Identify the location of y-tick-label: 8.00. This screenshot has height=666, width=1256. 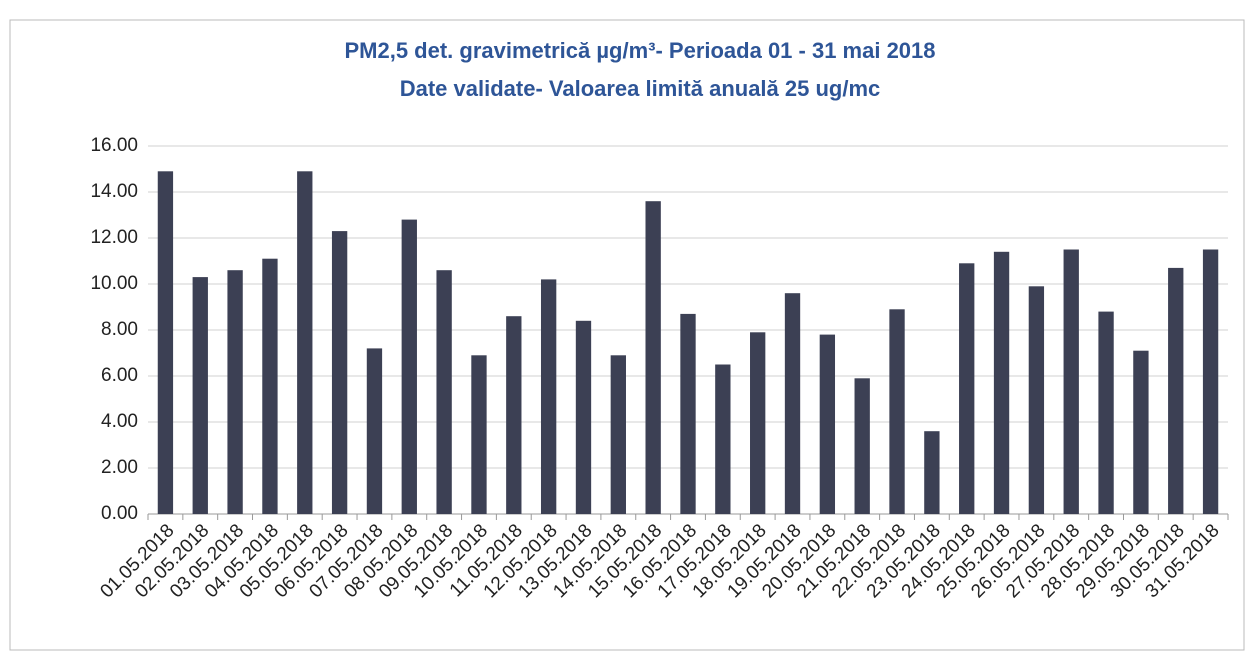
(119, 329).